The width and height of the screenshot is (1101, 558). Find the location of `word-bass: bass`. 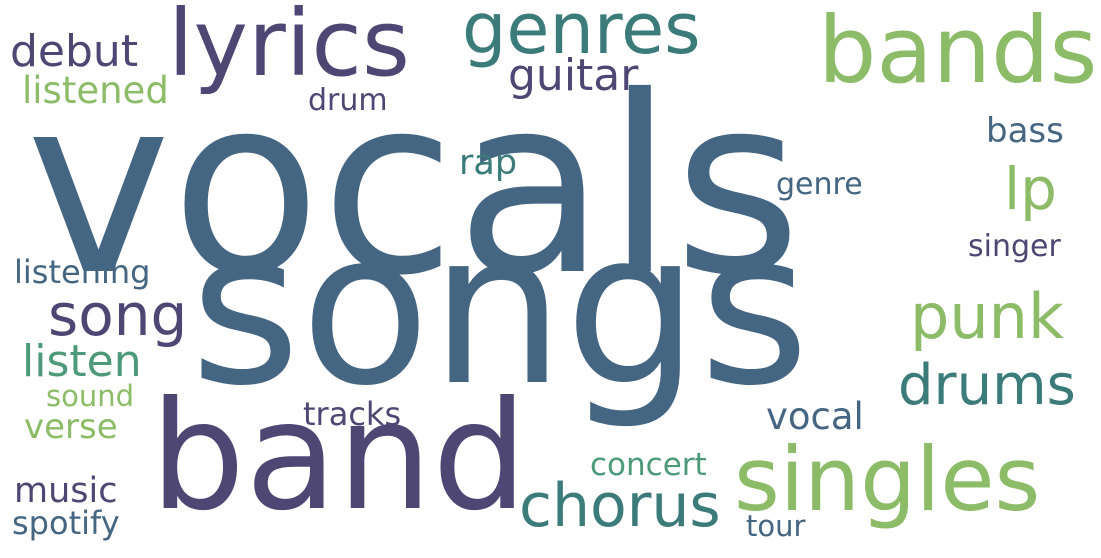

word-bass: bass is located at coordinates (1025, 131).